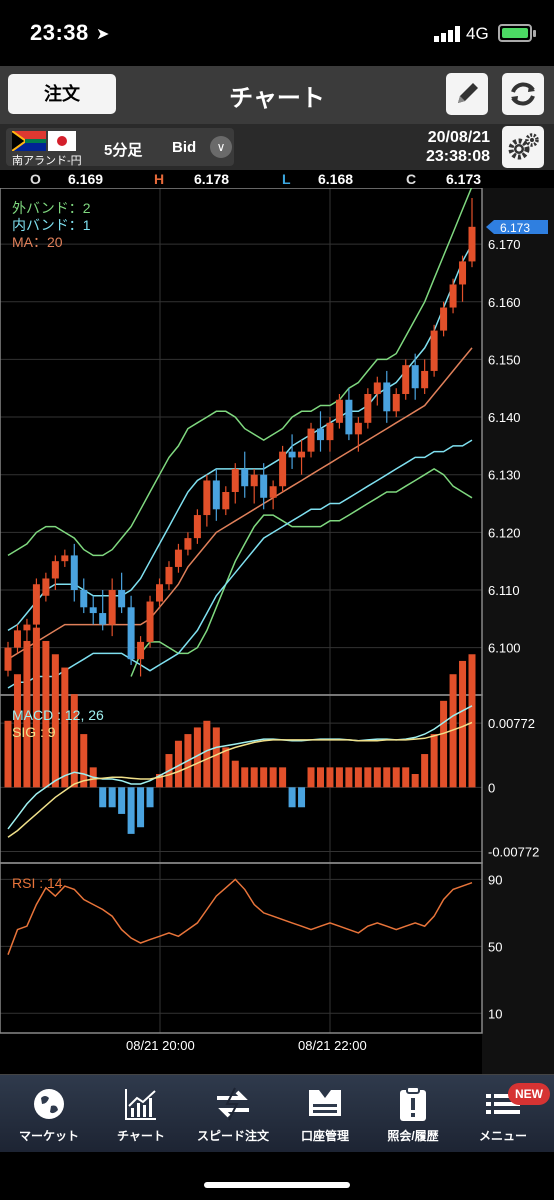  I want to click on chart-icon, so click(140, 1104).